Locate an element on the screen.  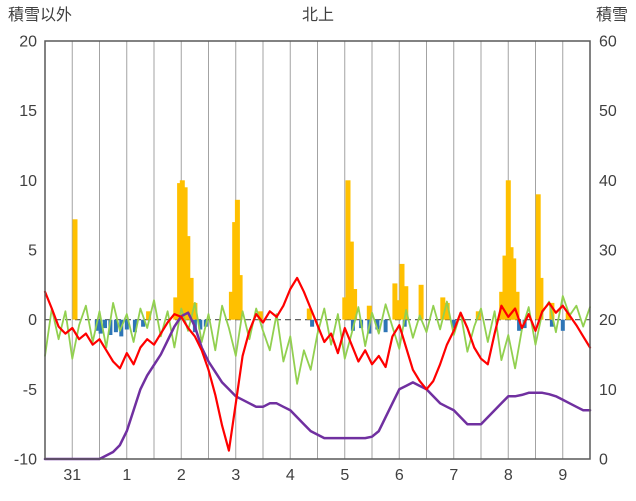
right-axis-title: 積雪 is located at coordinates (611, 15).